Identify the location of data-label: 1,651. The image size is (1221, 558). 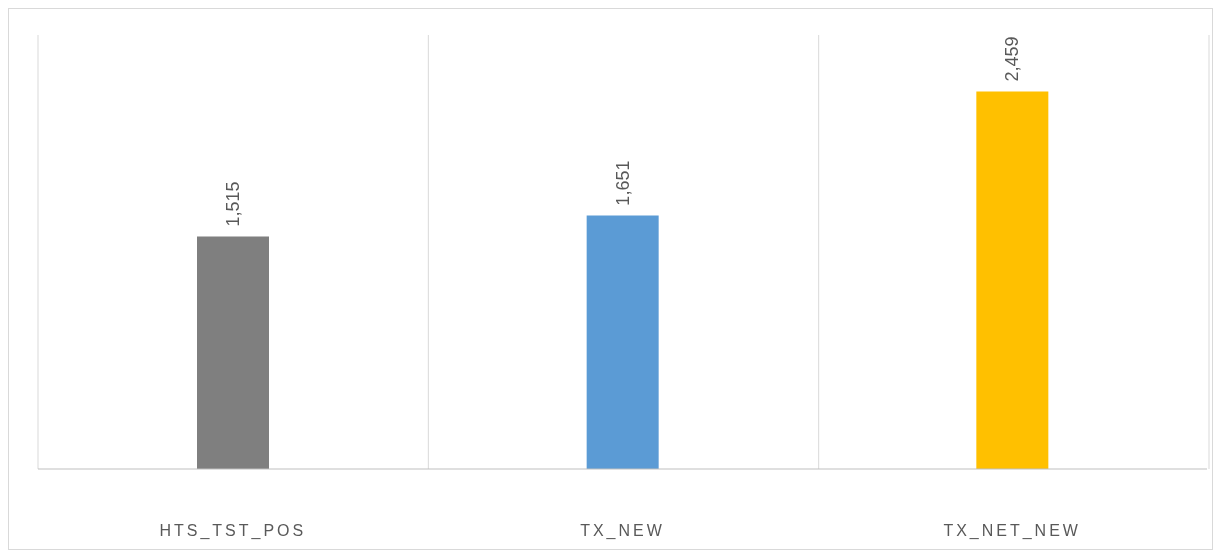
(622, 183).